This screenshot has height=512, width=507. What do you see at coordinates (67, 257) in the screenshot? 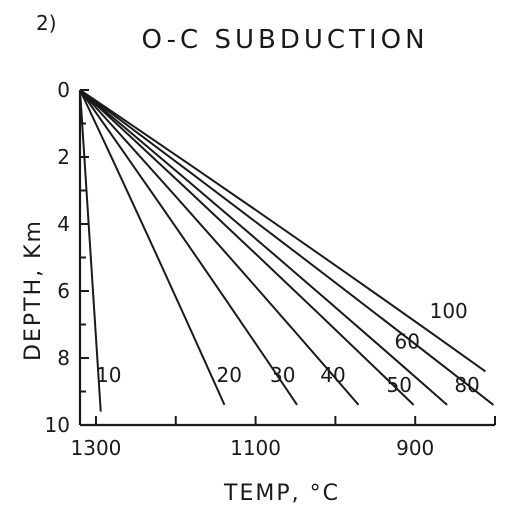
I see `y-axis-ticks: 0 2 4 6 8 10` at bounding box center [67, 257].